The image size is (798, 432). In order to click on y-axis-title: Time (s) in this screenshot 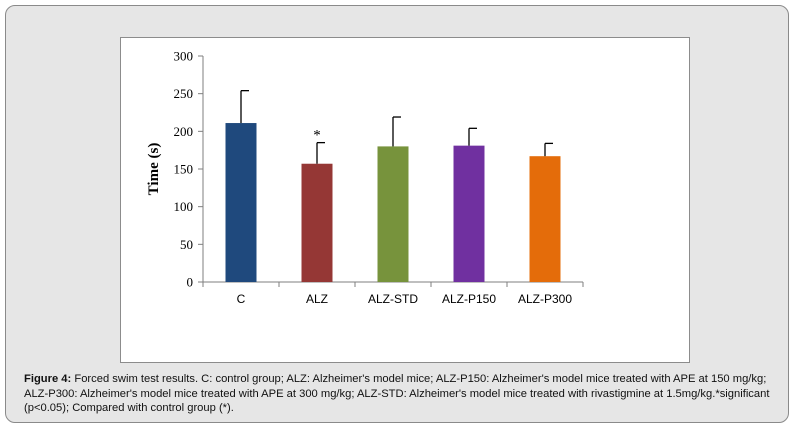, I will do `click(154, 169)`.